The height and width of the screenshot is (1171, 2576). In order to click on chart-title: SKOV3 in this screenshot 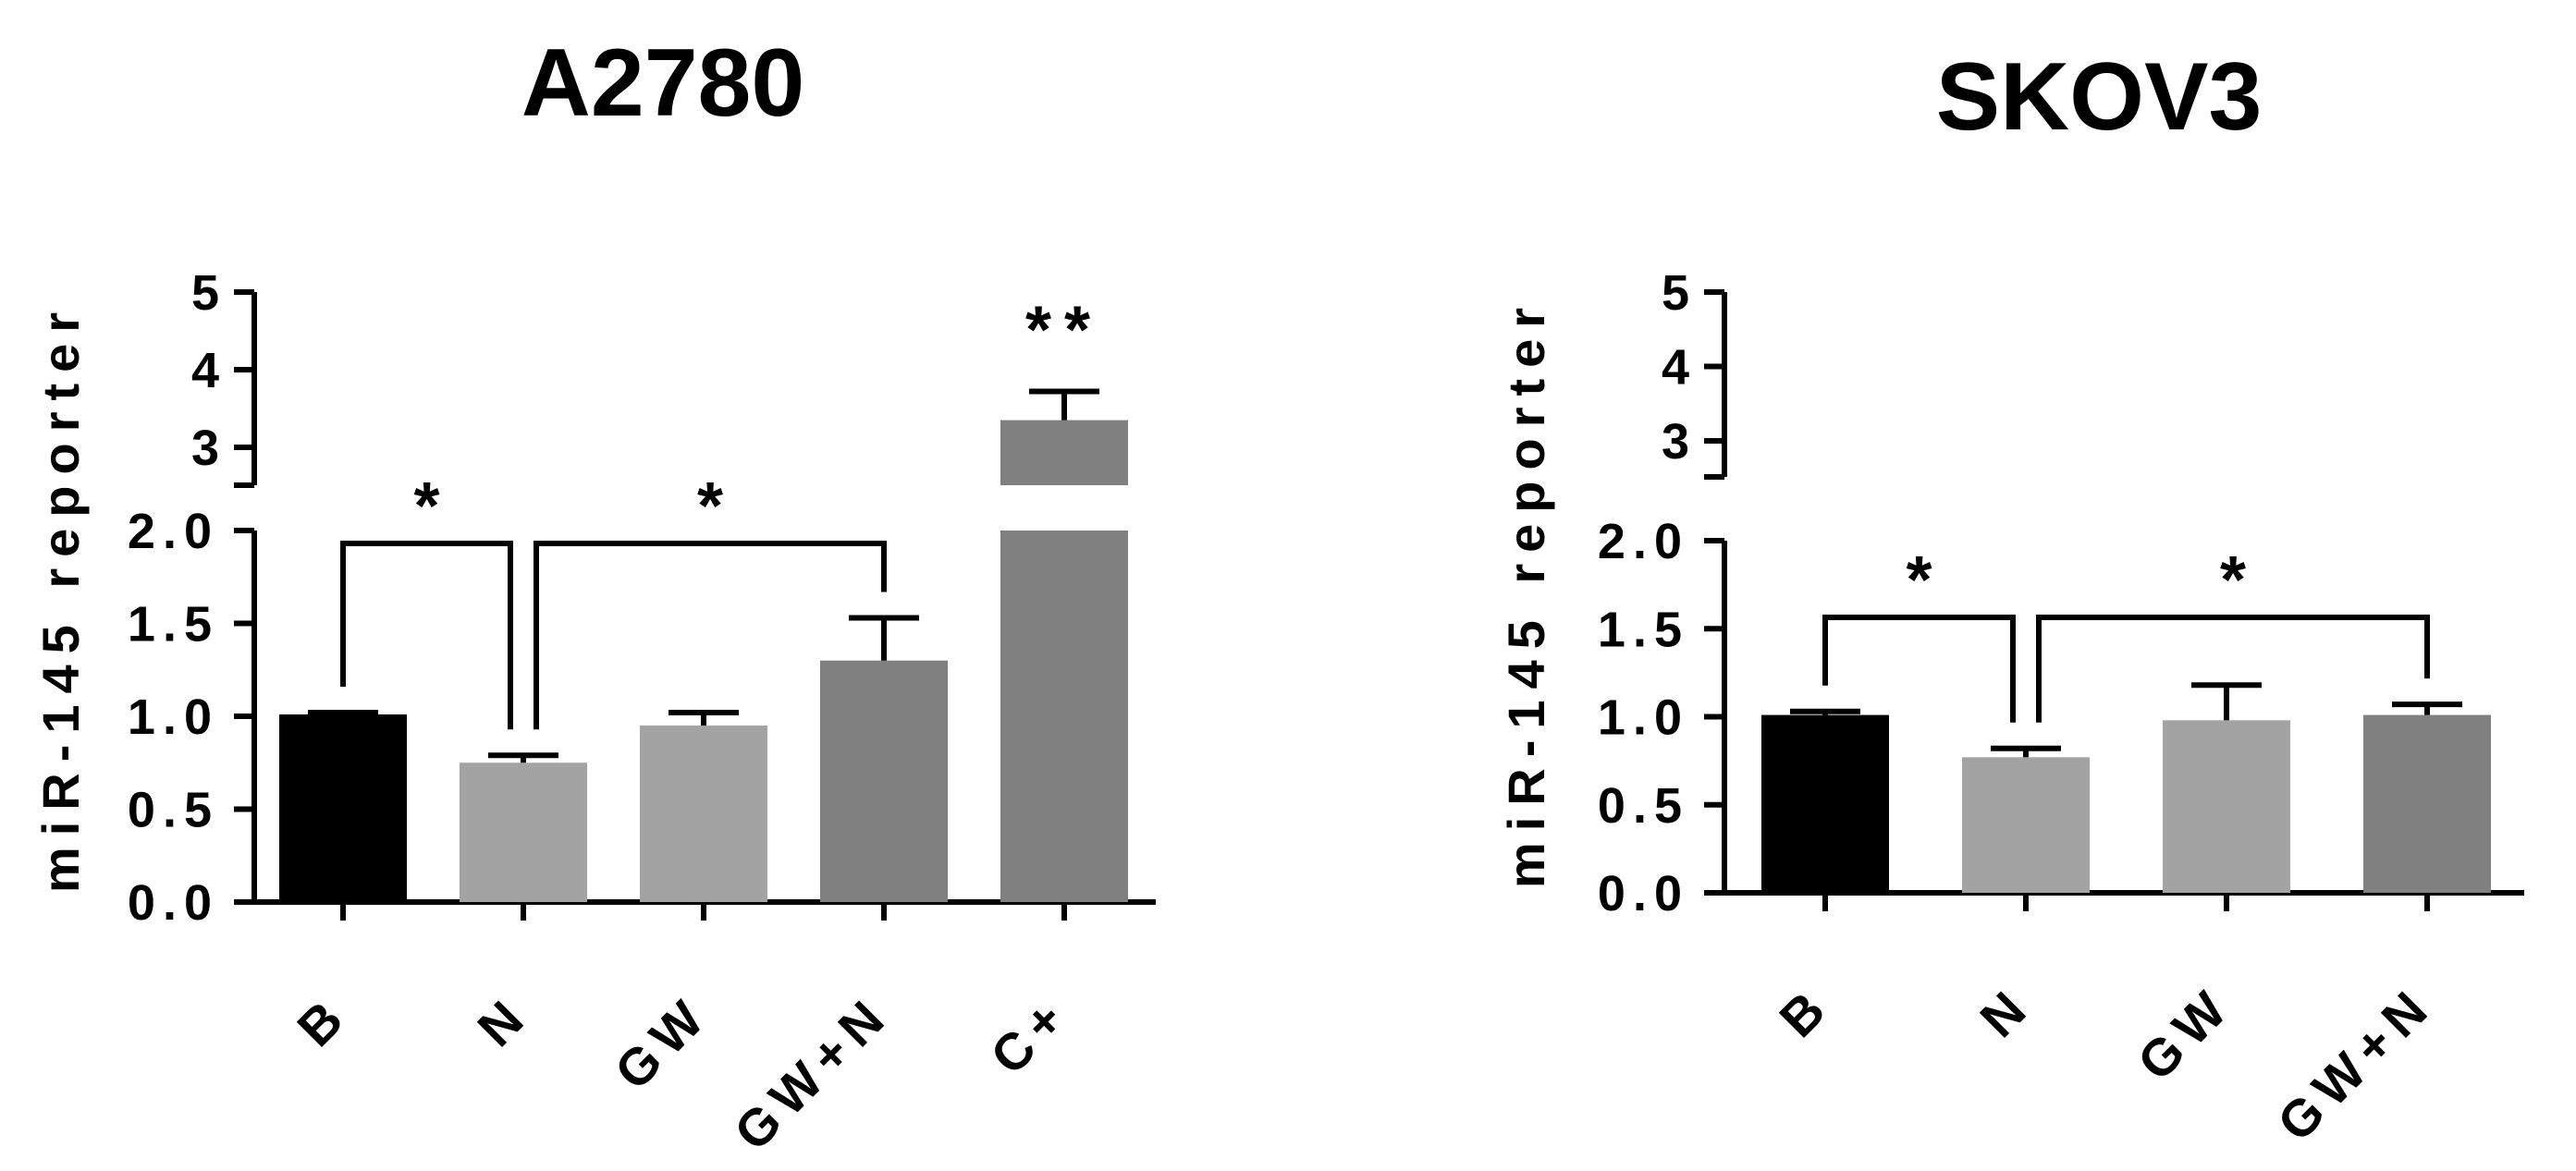, I will do `click(2099, 97)`.